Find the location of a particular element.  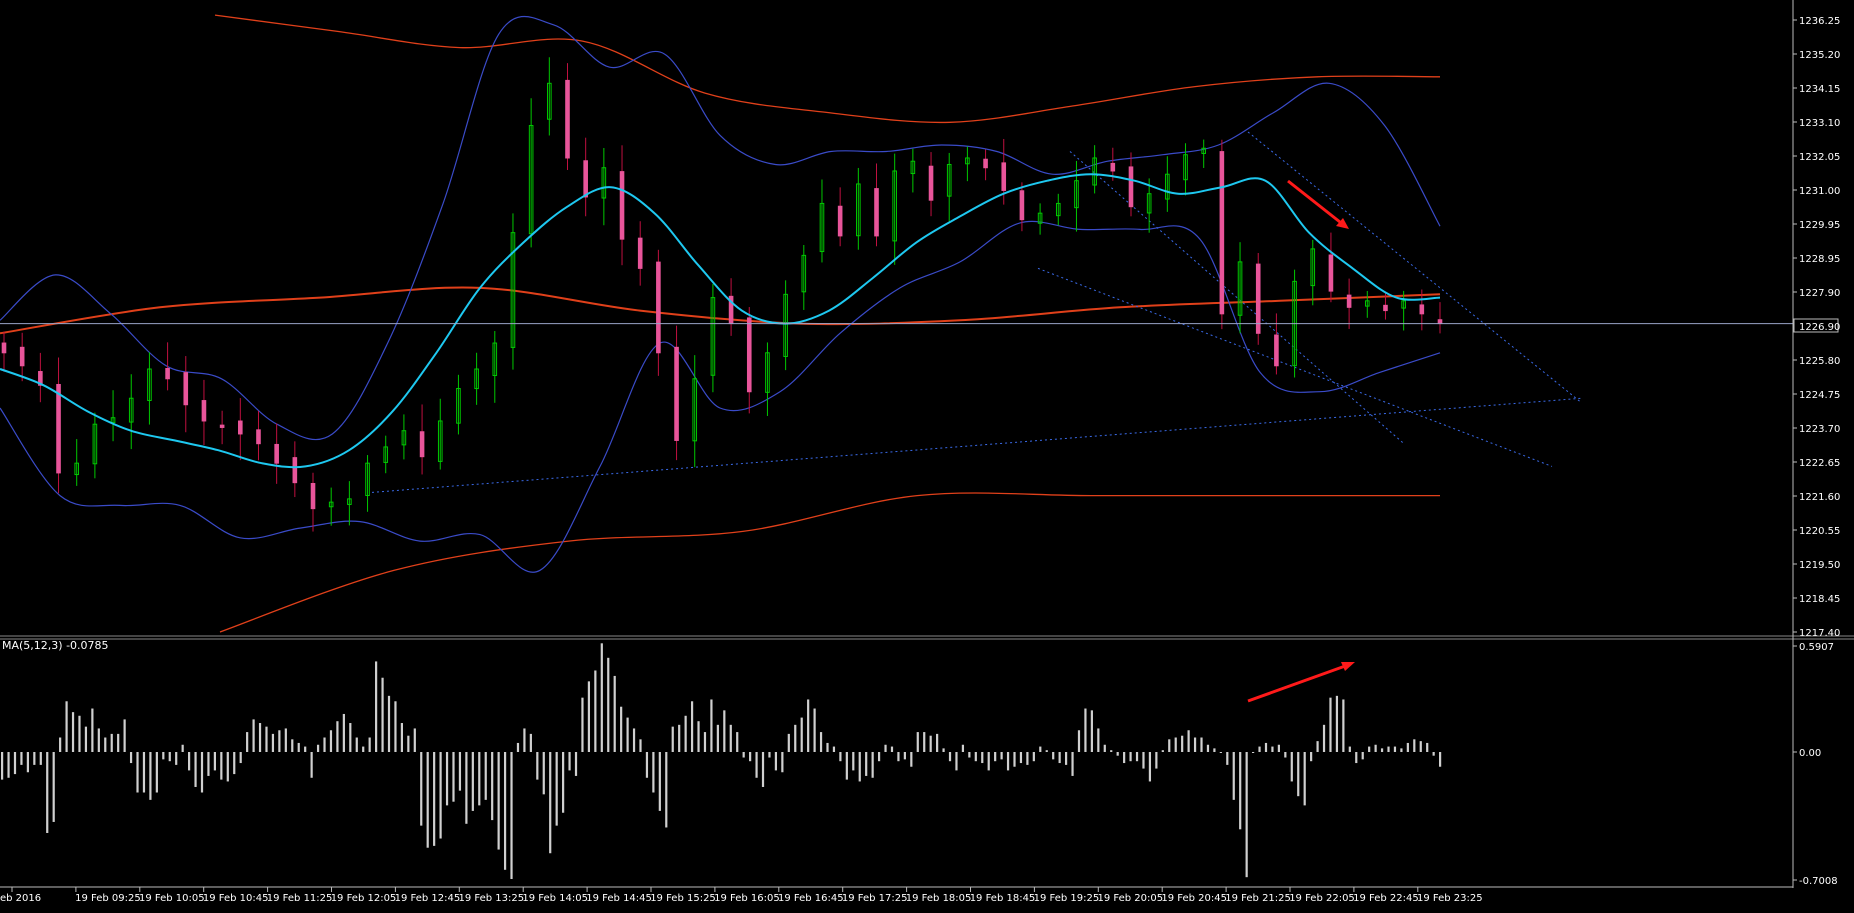

price-axis-label: 1225.80 is located at coordinates (1819, 361).